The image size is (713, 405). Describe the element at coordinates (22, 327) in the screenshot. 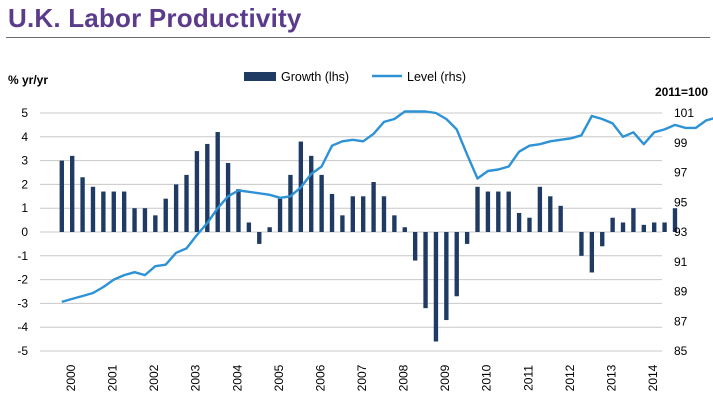

I see `left-tick-label: -4` at that location.